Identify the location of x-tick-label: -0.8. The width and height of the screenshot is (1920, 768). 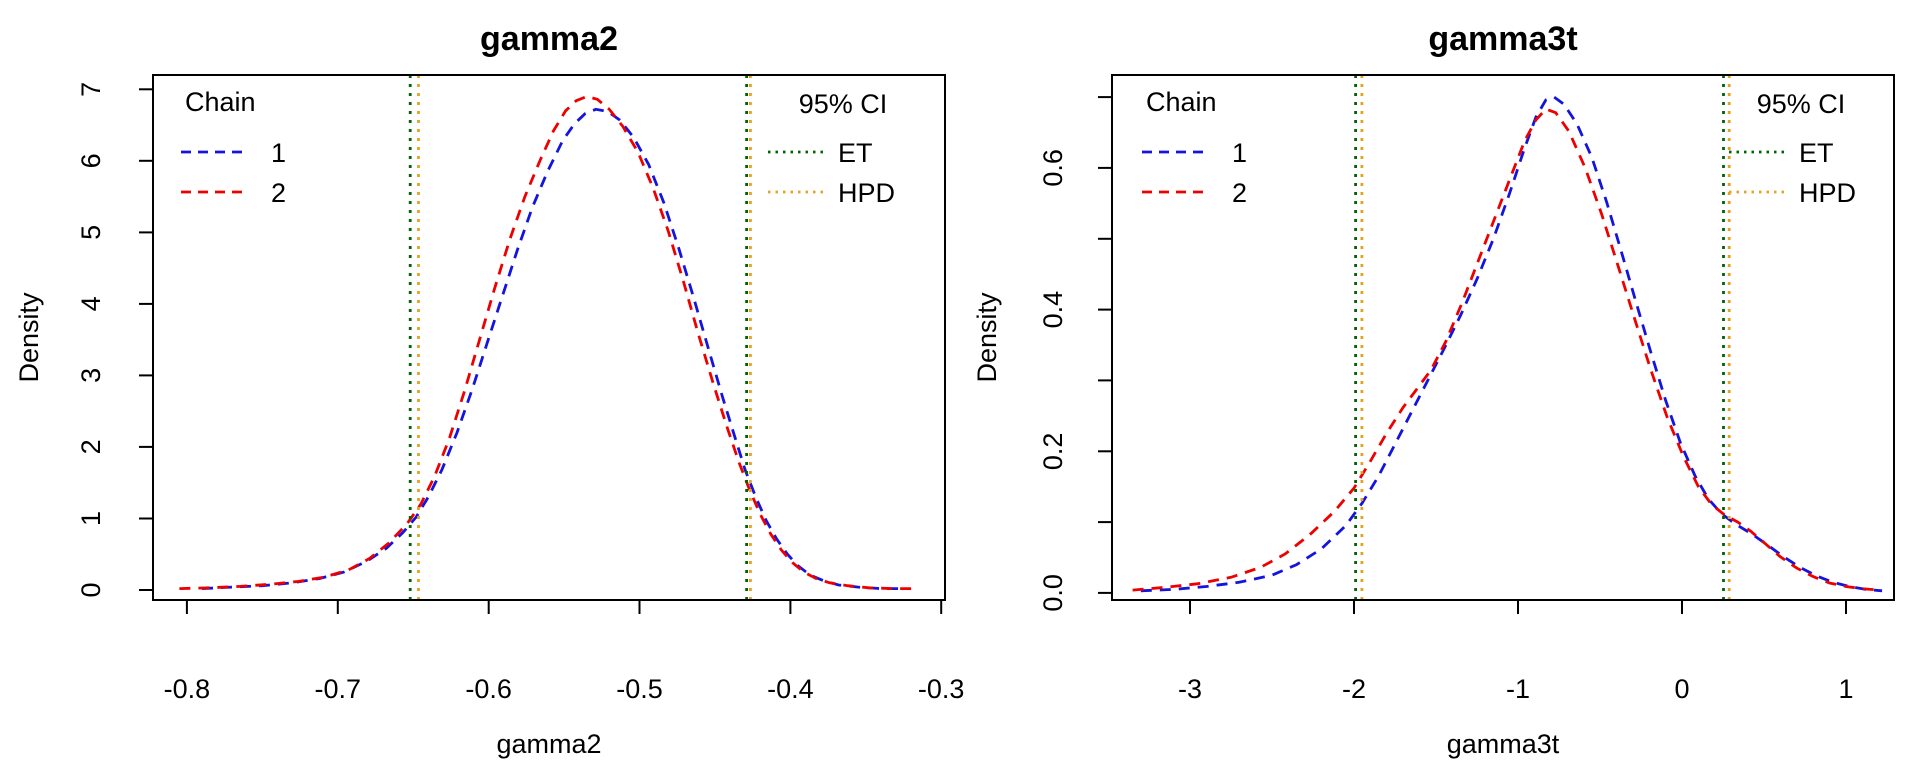
(187, 689).